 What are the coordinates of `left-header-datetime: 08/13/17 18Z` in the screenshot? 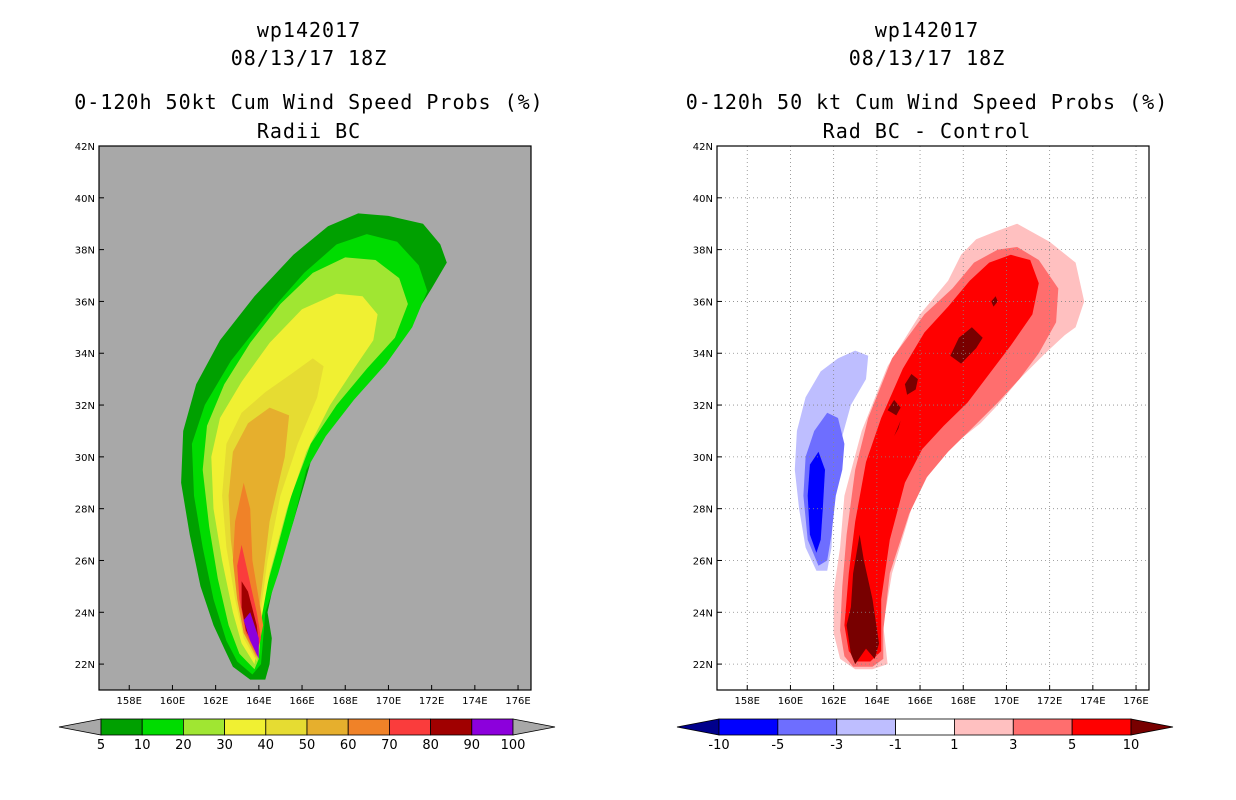 It's located at (309, 58).